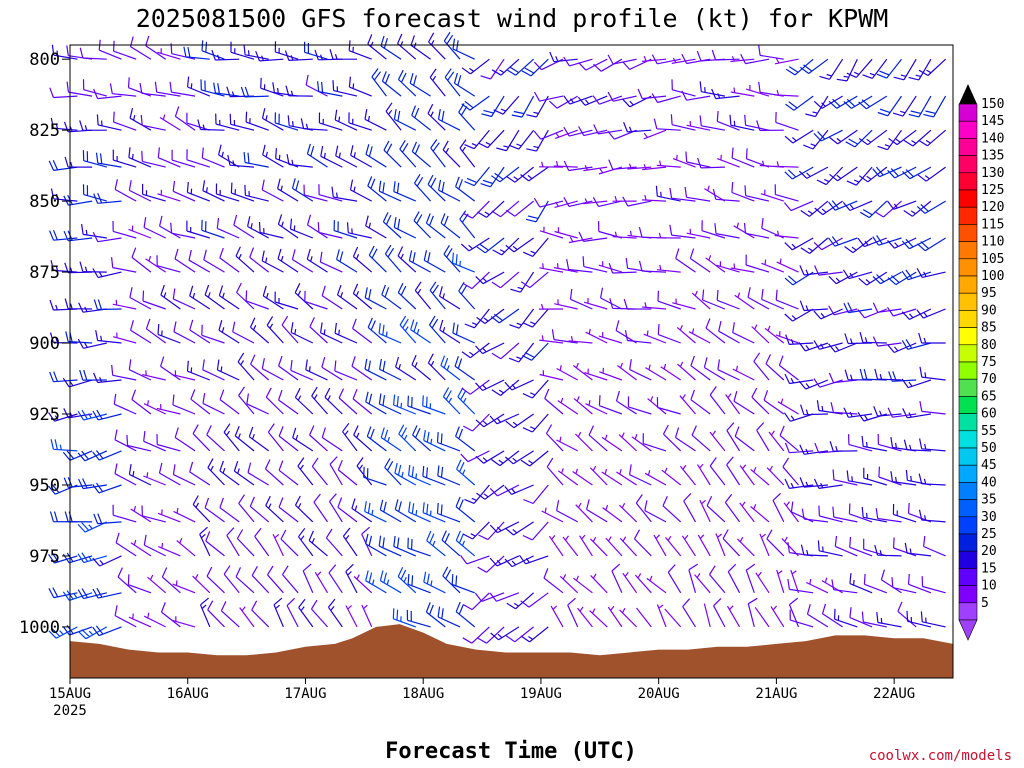  I want to click on x-tick-label: 17AUG, so click(305, 694).